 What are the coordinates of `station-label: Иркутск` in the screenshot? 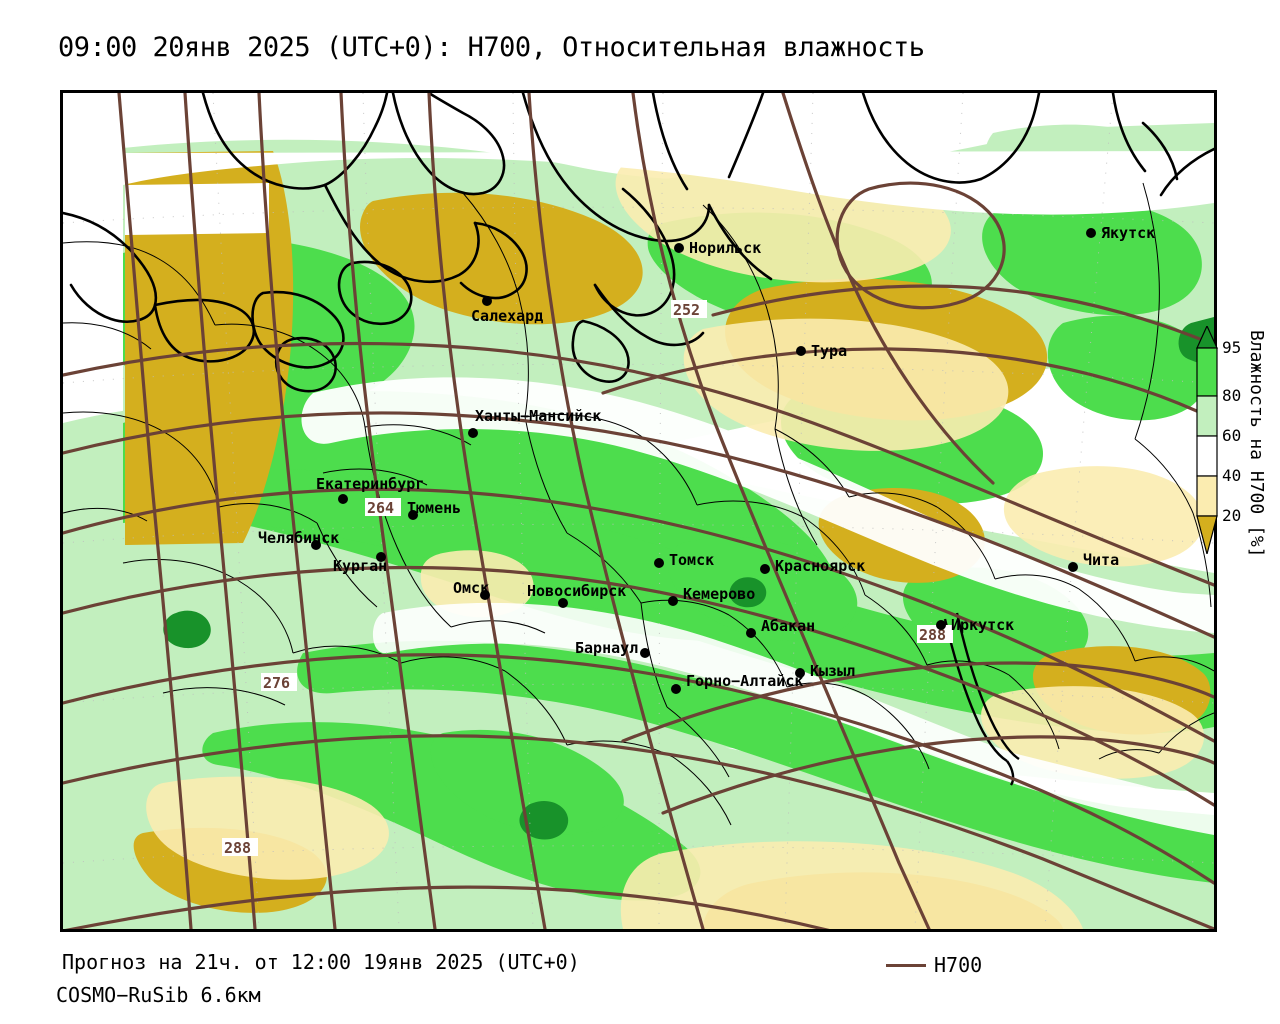 It's located at (982, 625).